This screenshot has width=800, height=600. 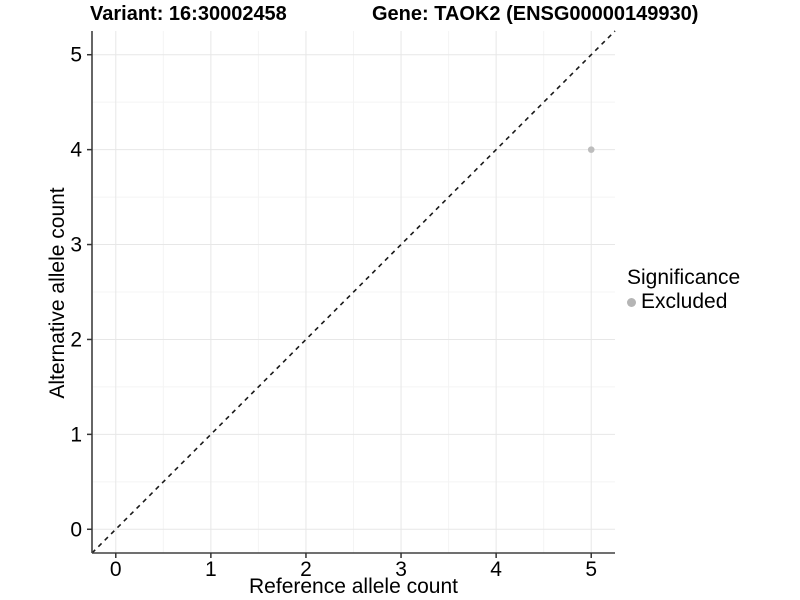 I want to click on legend-item-label: Excluded, so click(x=684, y=301).